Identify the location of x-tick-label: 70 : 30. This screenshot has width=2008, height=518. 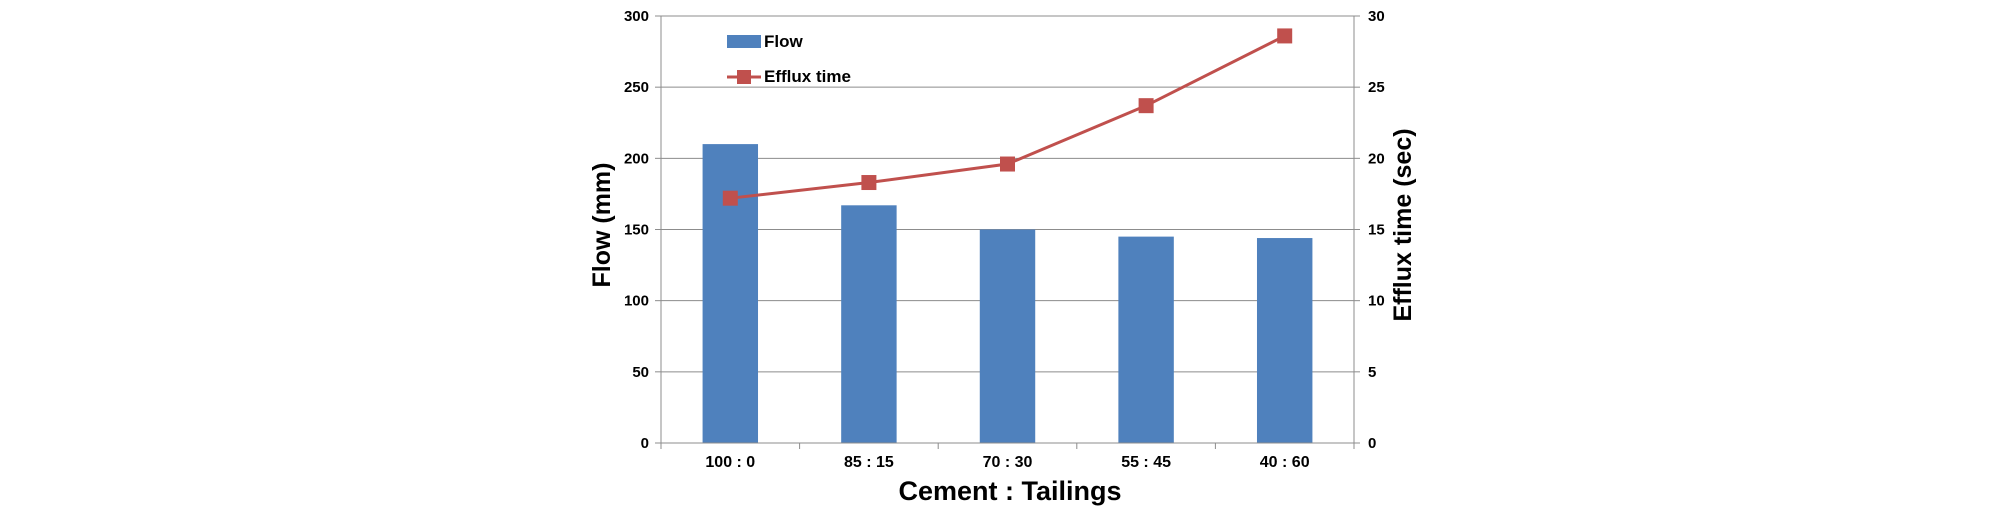
(1008, 462).